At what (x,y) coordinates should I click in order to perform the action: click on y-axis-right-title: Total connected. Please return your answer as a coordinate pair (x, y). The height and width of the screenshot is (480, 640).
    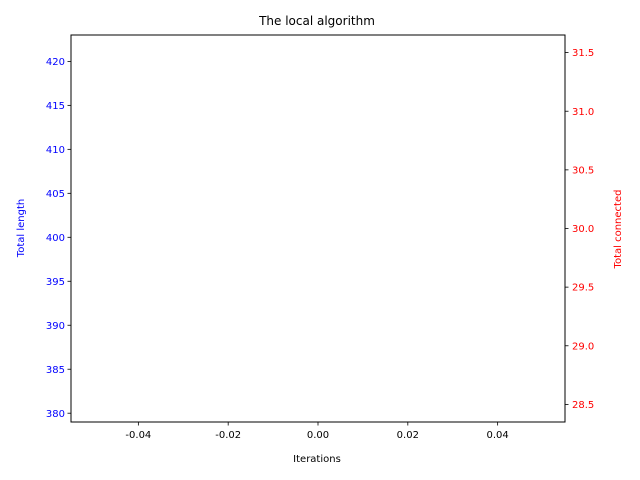
    Looking at the image, I should click on (618, 230).